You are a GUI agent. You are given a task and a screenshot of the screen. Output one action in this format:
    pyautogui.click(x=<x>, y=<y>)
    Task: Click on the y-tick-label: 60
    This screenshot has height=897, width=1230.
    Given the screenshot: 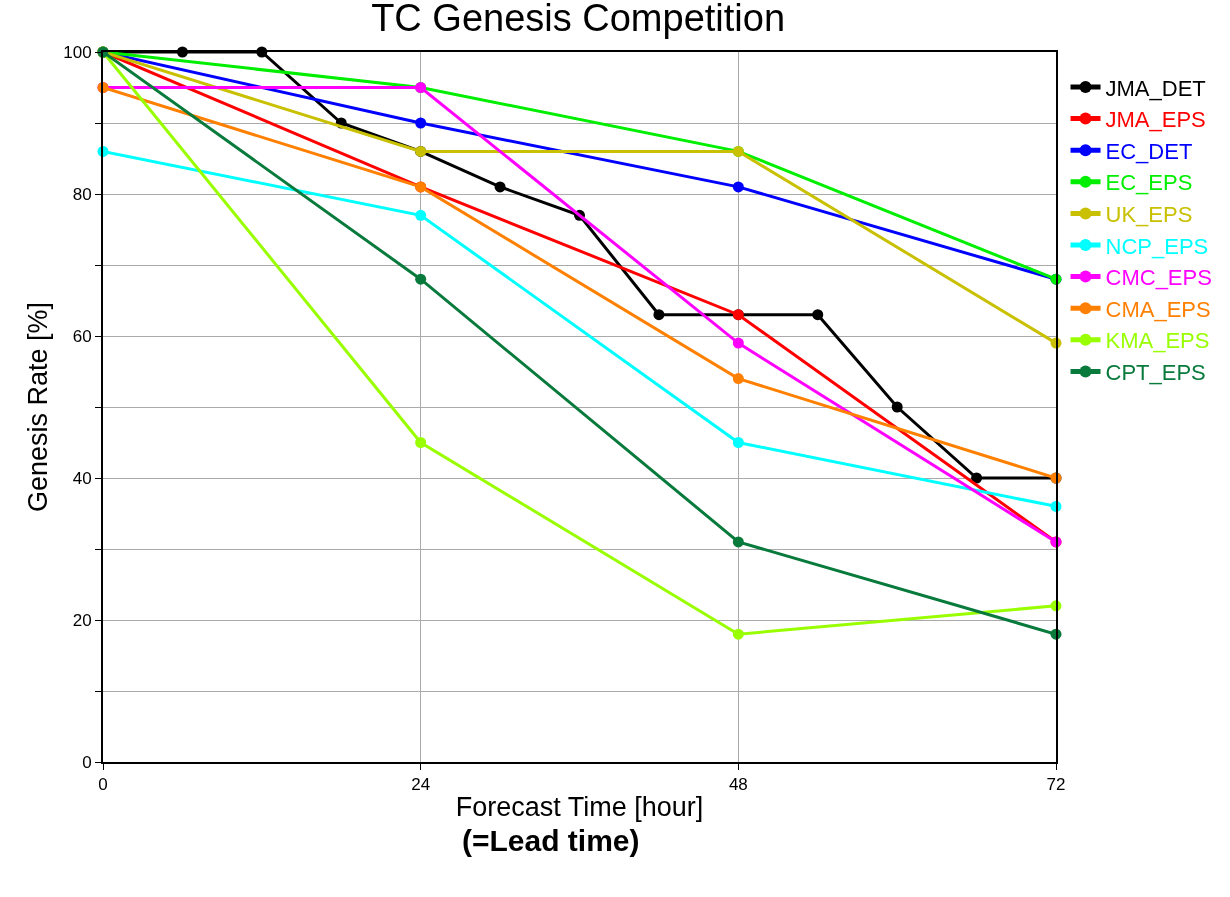 What is the action you would take?
    pyautogui.click(x=82, y=336)
    